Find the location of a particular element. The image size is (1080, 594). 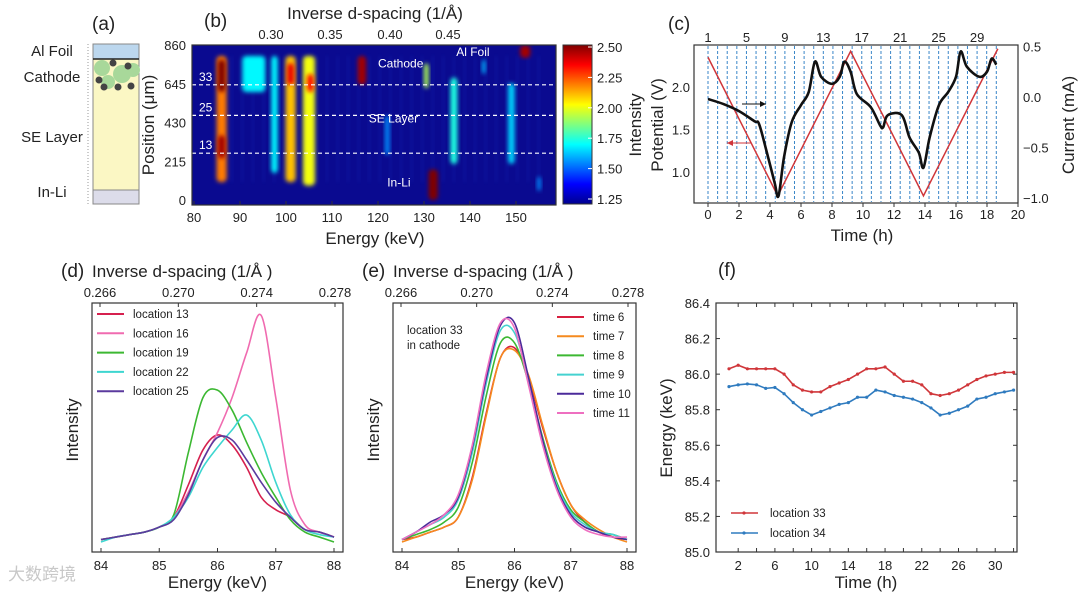

scan-number-label: 5 is located at coordinates (746, 37).